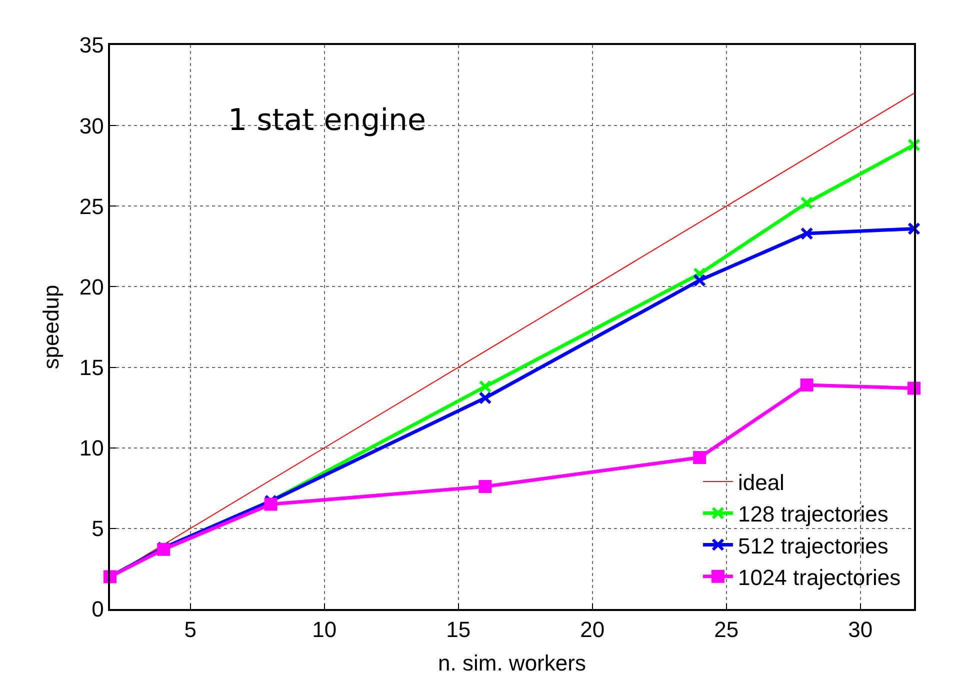 This screenshot has width=962, height=689. Describe the element at coordinates (512, 663) in the screenshot. I see `x-axis-title: n. sim. workers` at that location.